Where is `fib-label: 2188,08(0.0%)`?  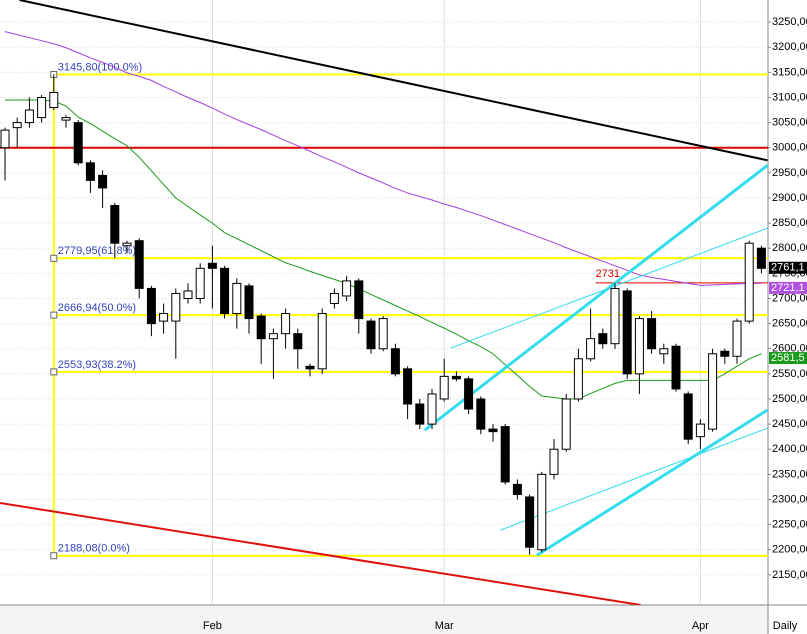
fib-label: 2188,08(0.0%) is located at coordinates (94, 549).